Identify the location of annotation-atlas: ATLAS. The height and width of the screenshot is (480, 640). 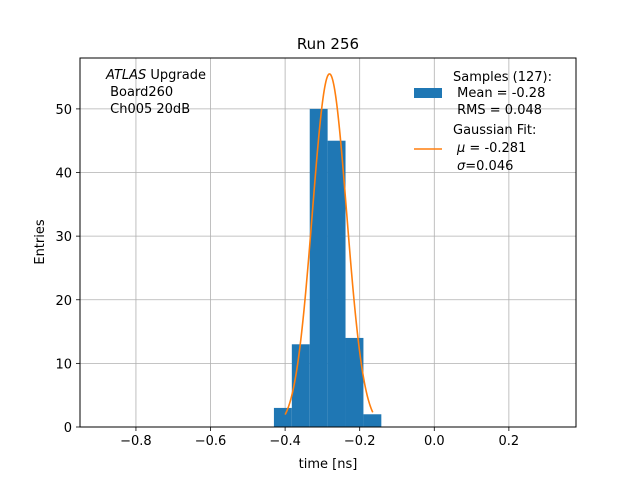
(125, 75).